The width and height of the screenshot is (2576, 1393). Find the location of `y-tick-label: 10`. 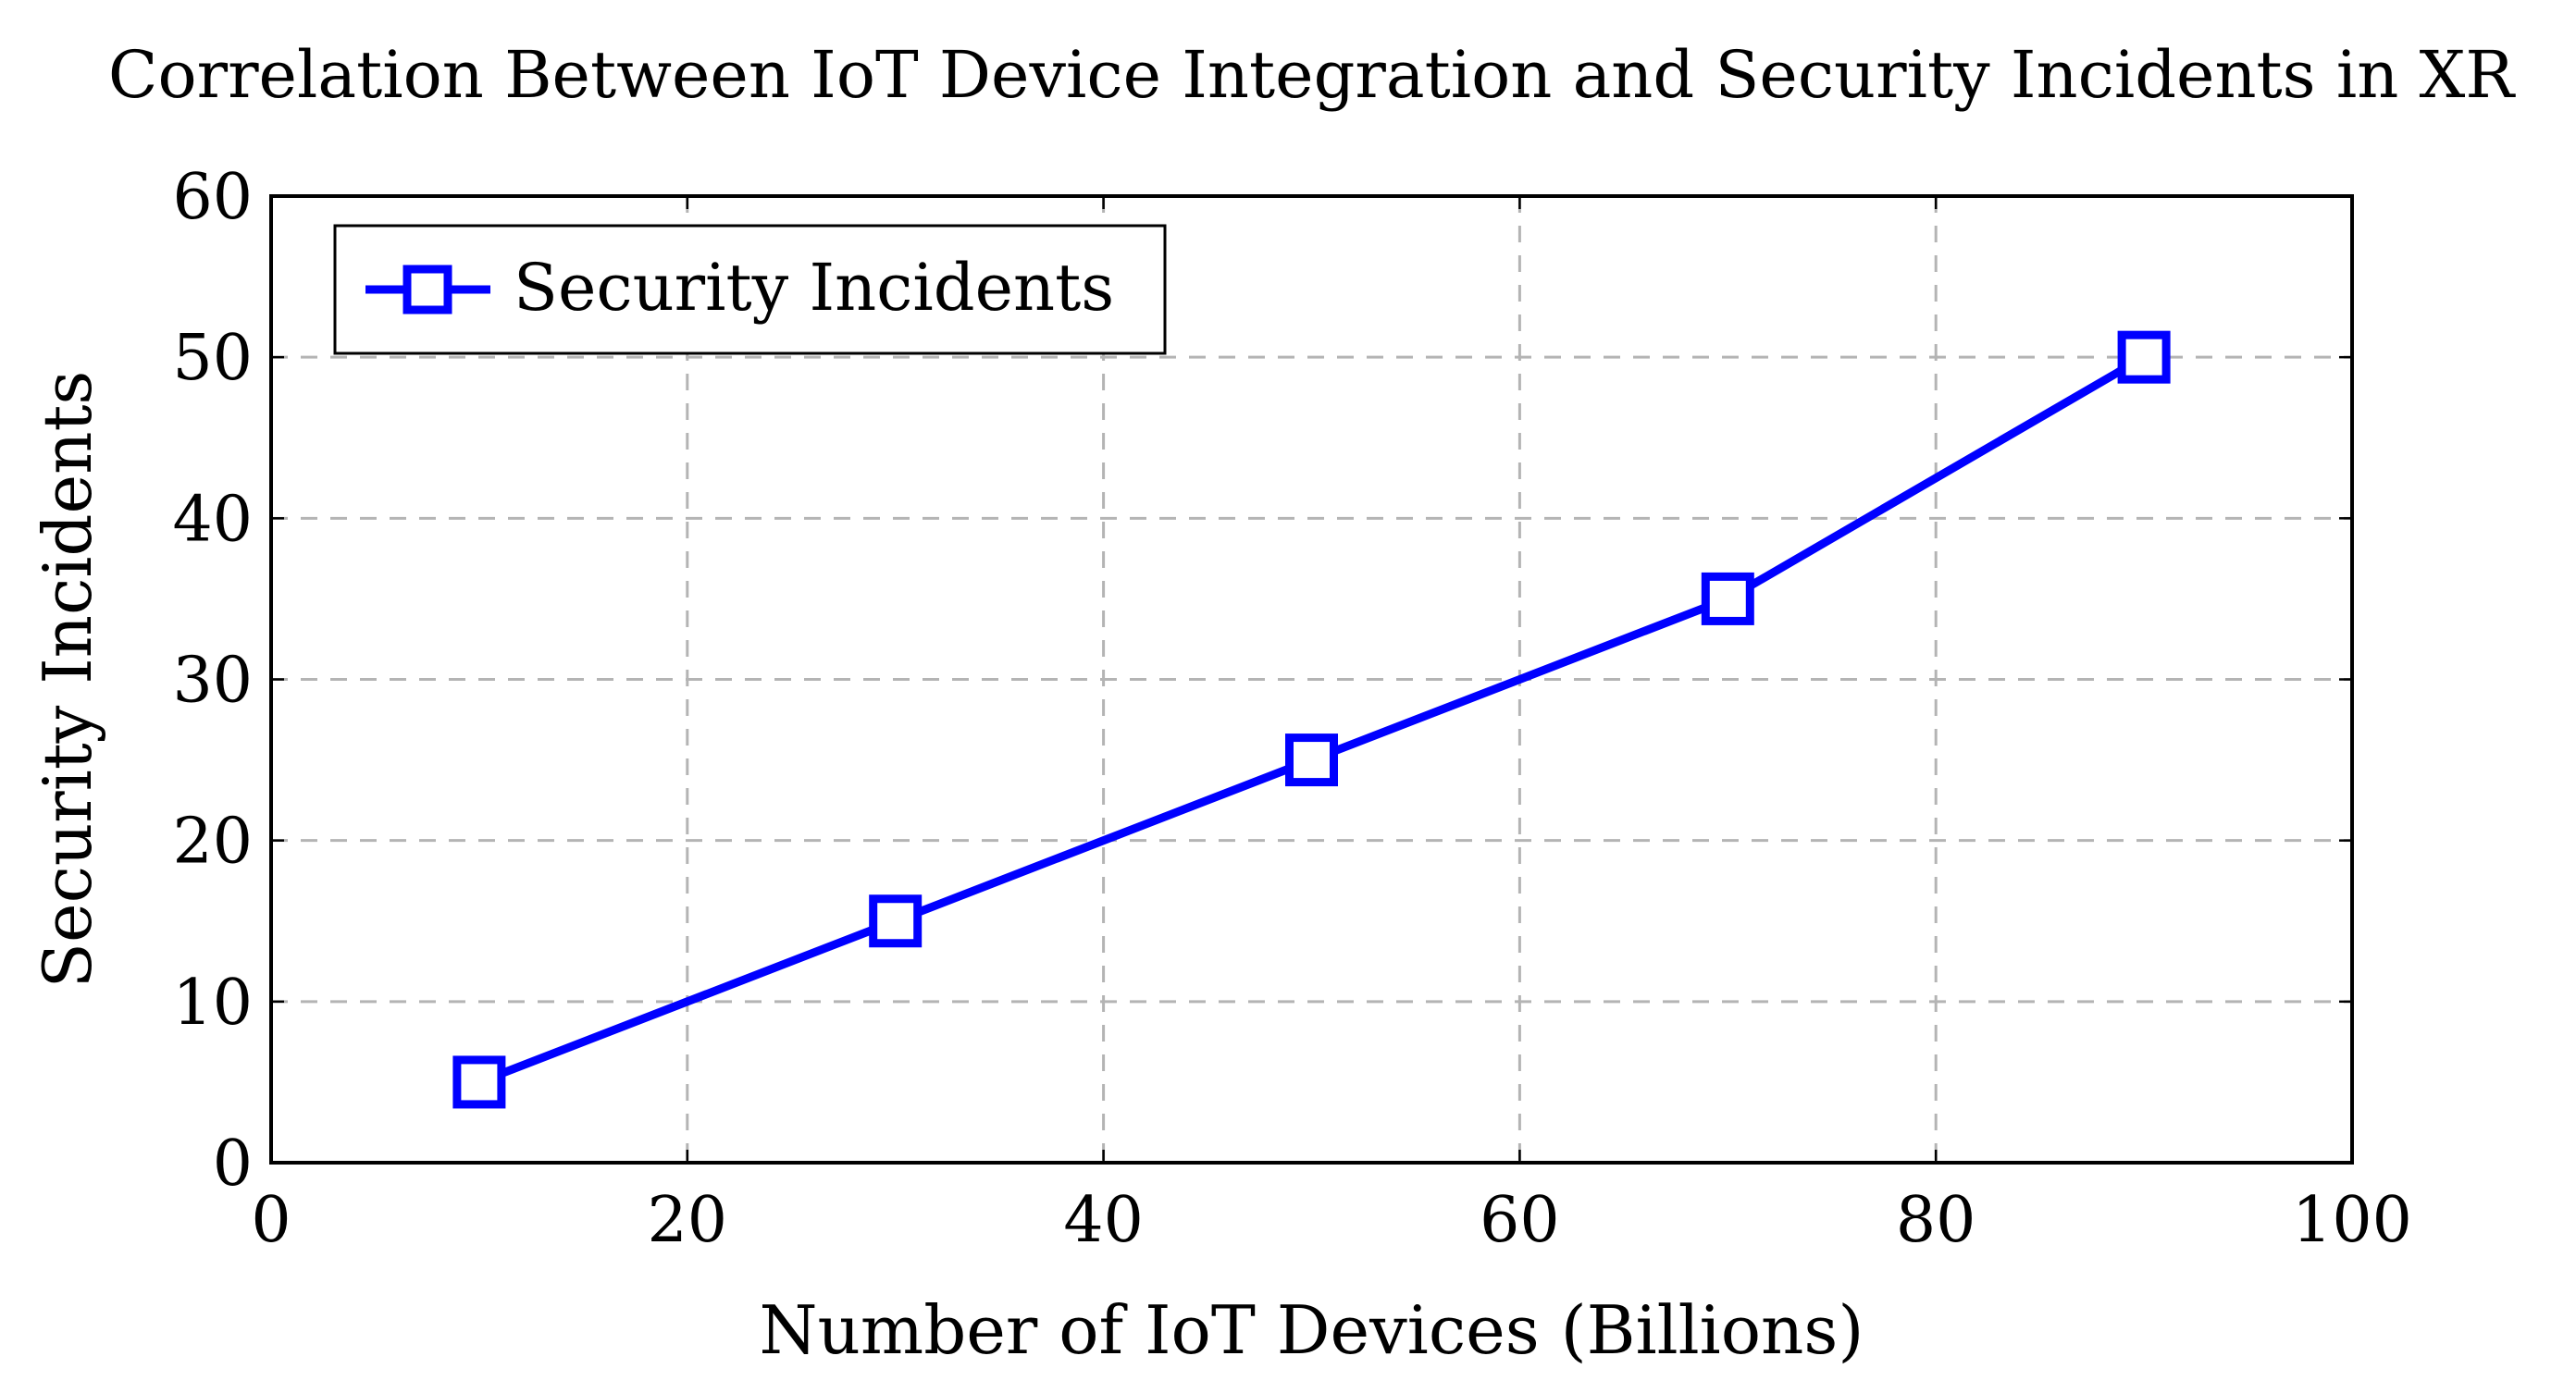

y-tick-label: 10 is located at coordinates (213, 1003).